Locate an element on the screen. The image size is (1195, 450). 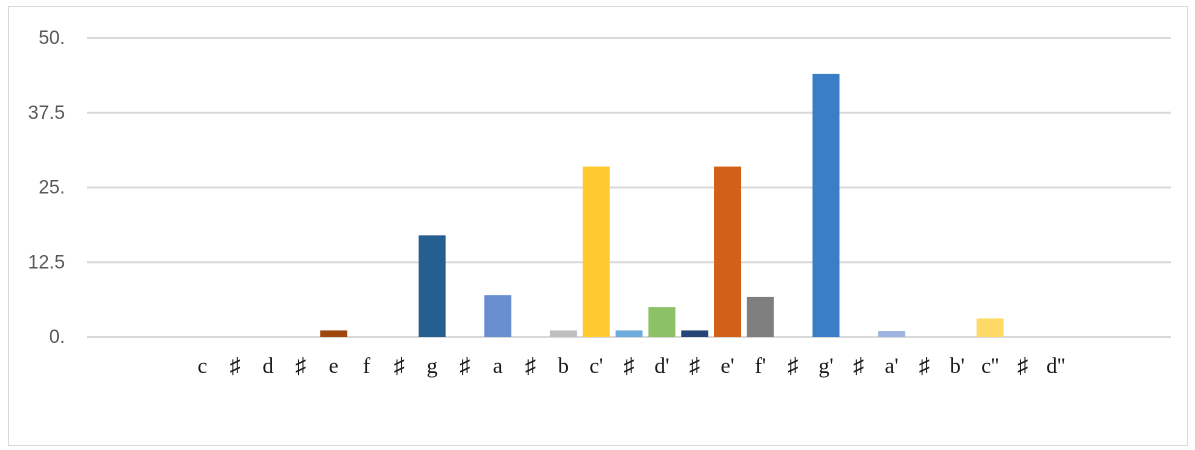
y-tick-label: 0. is located at coordinates (57, 337).